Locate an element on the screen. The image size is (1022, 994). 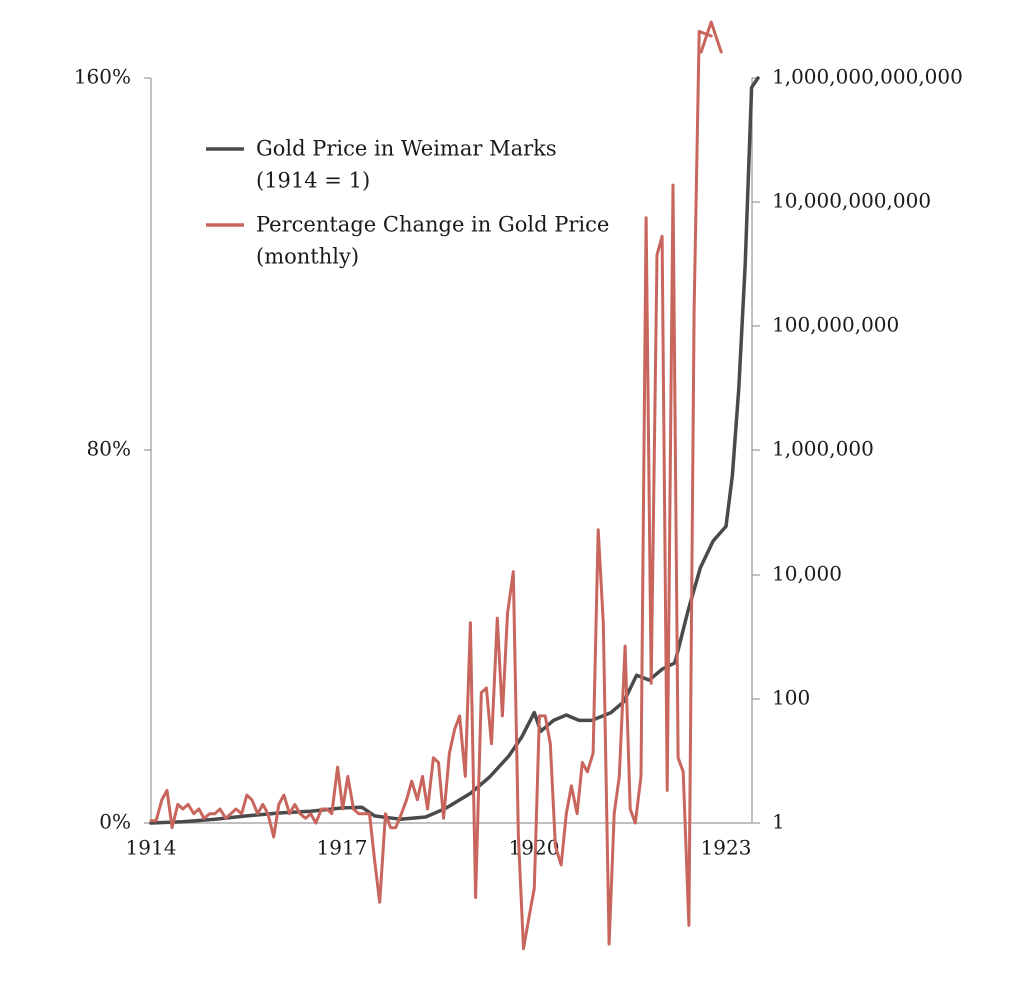
right-tick-label-1: 1 is located at coordinates (778, 822).